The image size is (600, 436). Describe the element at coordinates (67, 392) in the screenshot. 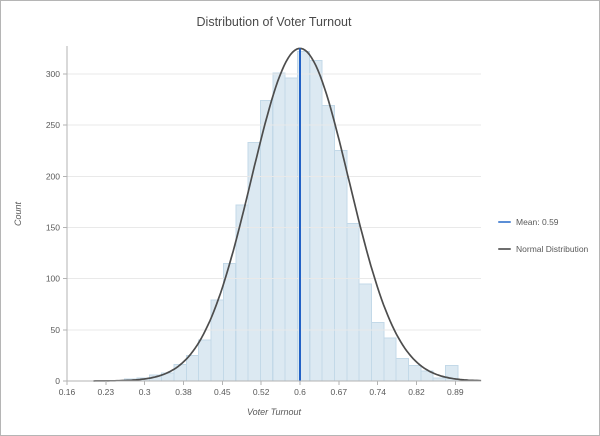

I see `x-tick-label: 0.16` at that location.